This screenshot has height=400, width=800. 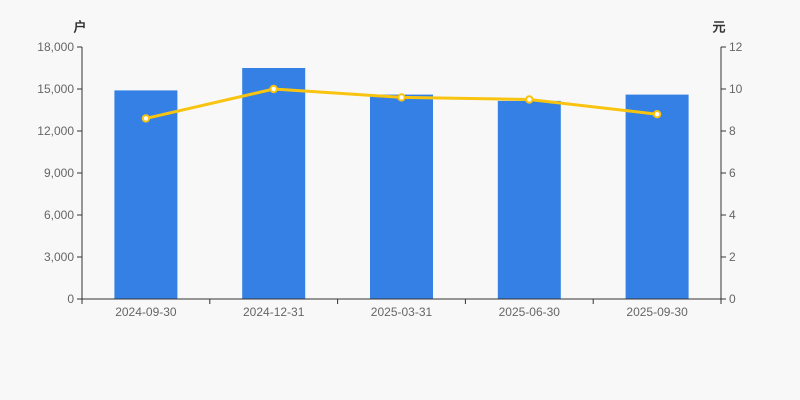 What do you see at coordinates (55, 89) in the screenshot?
I see `left-axis-tick-label: 15,000` at bounding box center [55, 89].